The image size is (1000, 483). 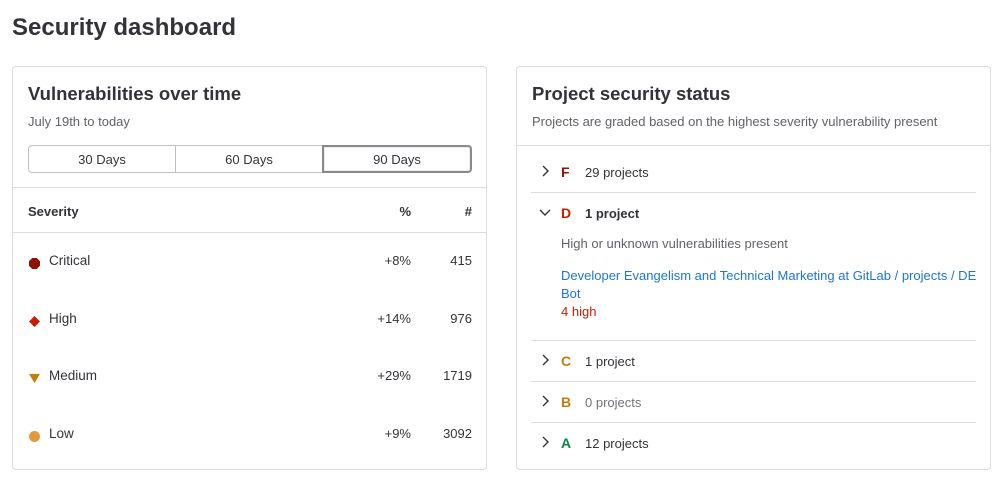 What do you see at coordinates (613, 402) in the screenshot?
I see `project-count: 0 projects` at bounding box center [613, 402].